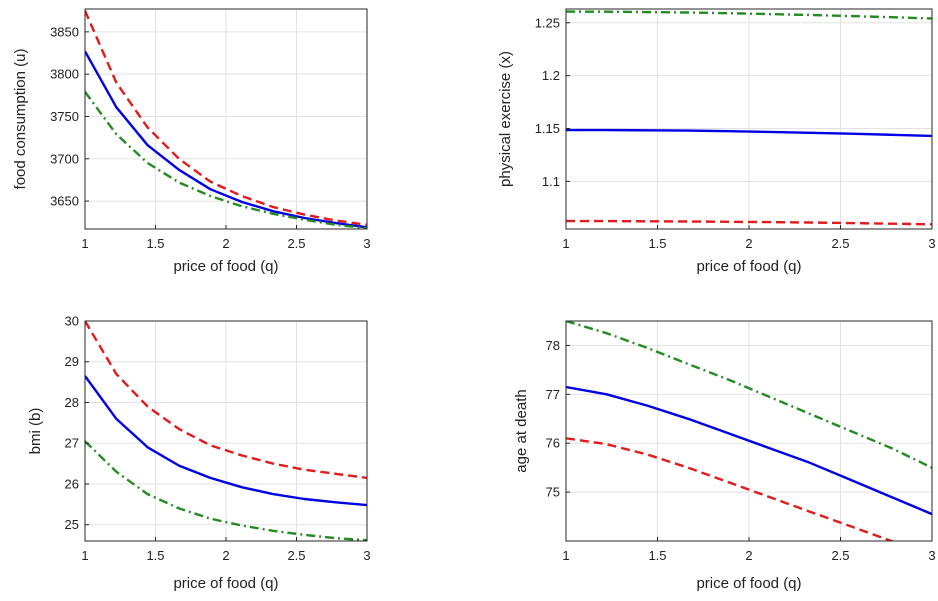 Image resolution: width=938 pixels, height=601 pixels. I want to click on y-tick-label: 3650, so click(64, 201).